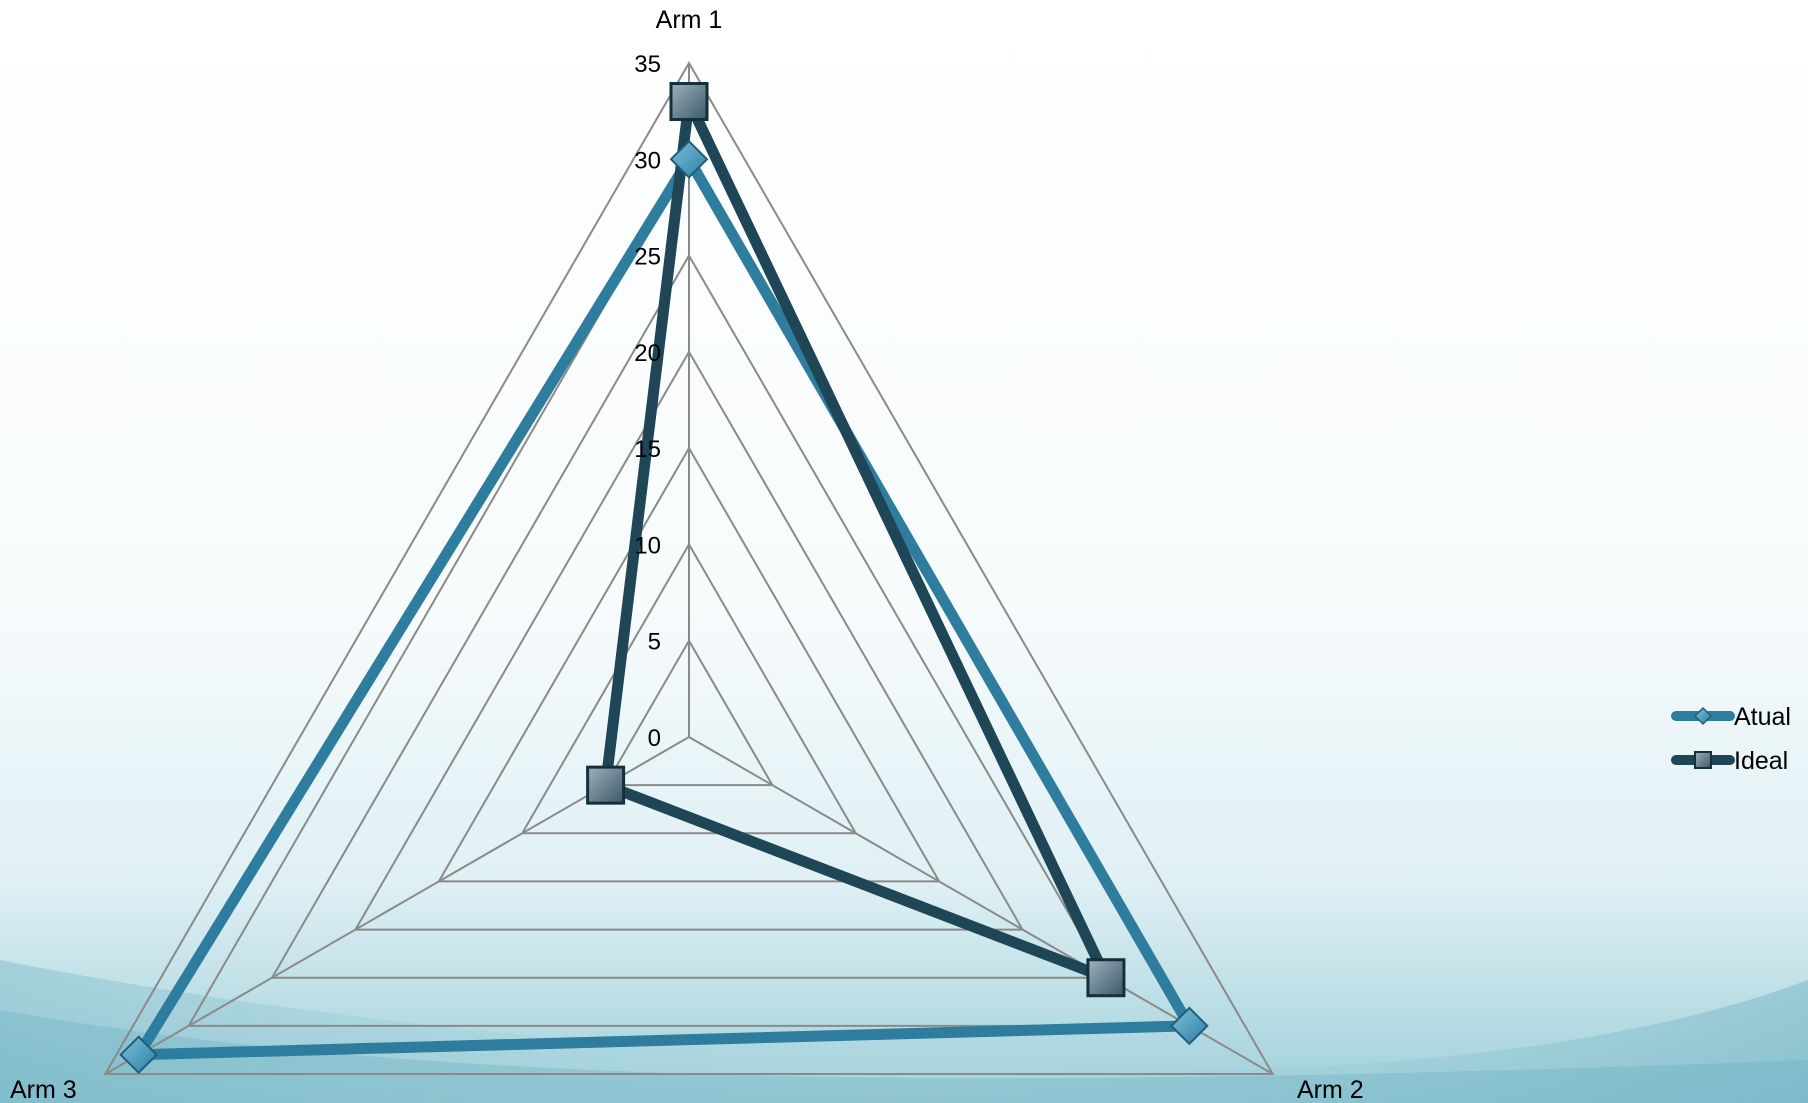  I want to click on tick-label-0: 0, so click(654, 738).